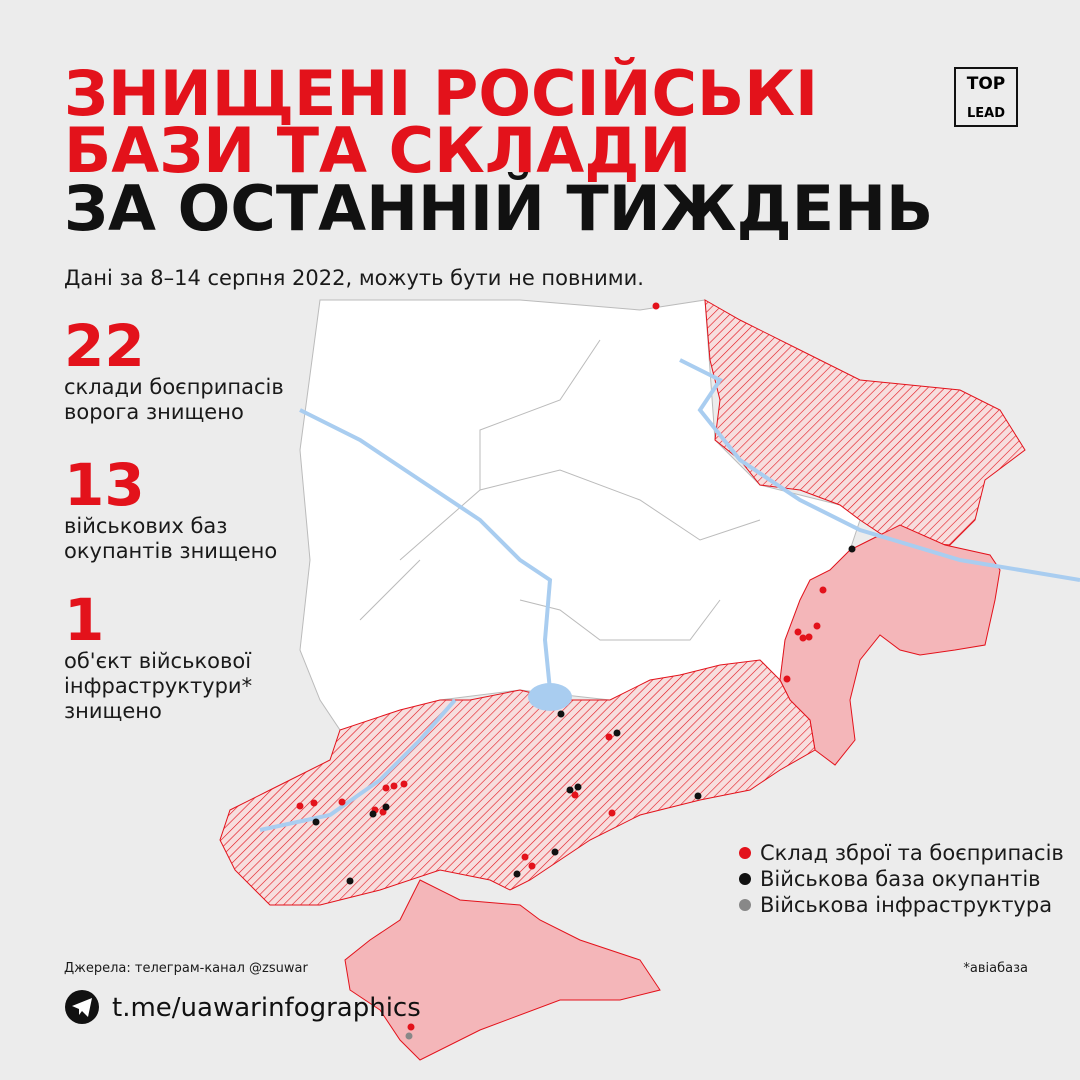 The height and width of the screenshot is (1080, 1080). I want to click on occupied-south, so click(517, 782).